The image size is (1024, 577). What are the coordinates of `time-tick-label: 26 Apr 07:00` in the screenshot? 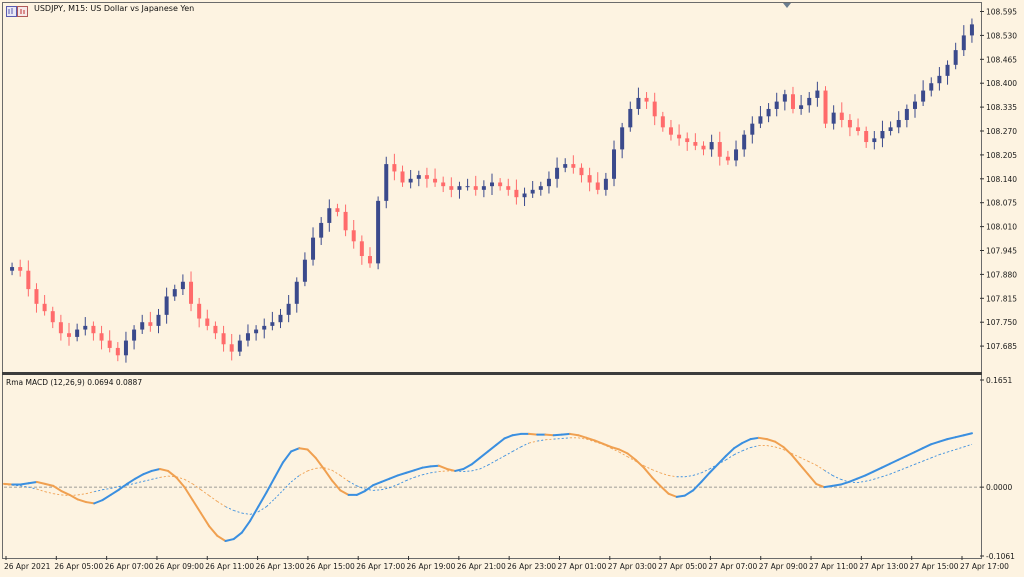 It's located at (129, 566).